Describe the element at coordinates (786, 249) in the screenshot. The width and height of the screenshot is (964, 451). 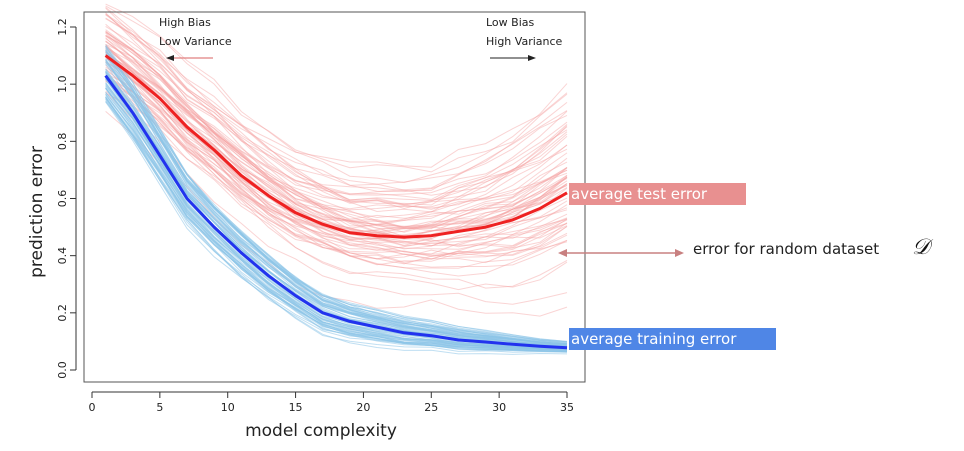
I see `random-dataset-label: error for random dataset` at that location.